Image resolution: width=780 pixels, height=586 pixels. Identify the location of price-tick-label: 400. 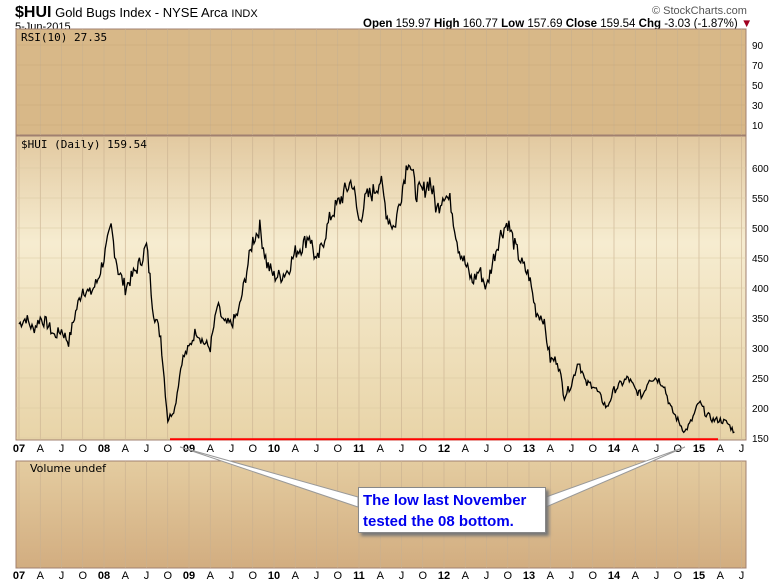
(760, 289).